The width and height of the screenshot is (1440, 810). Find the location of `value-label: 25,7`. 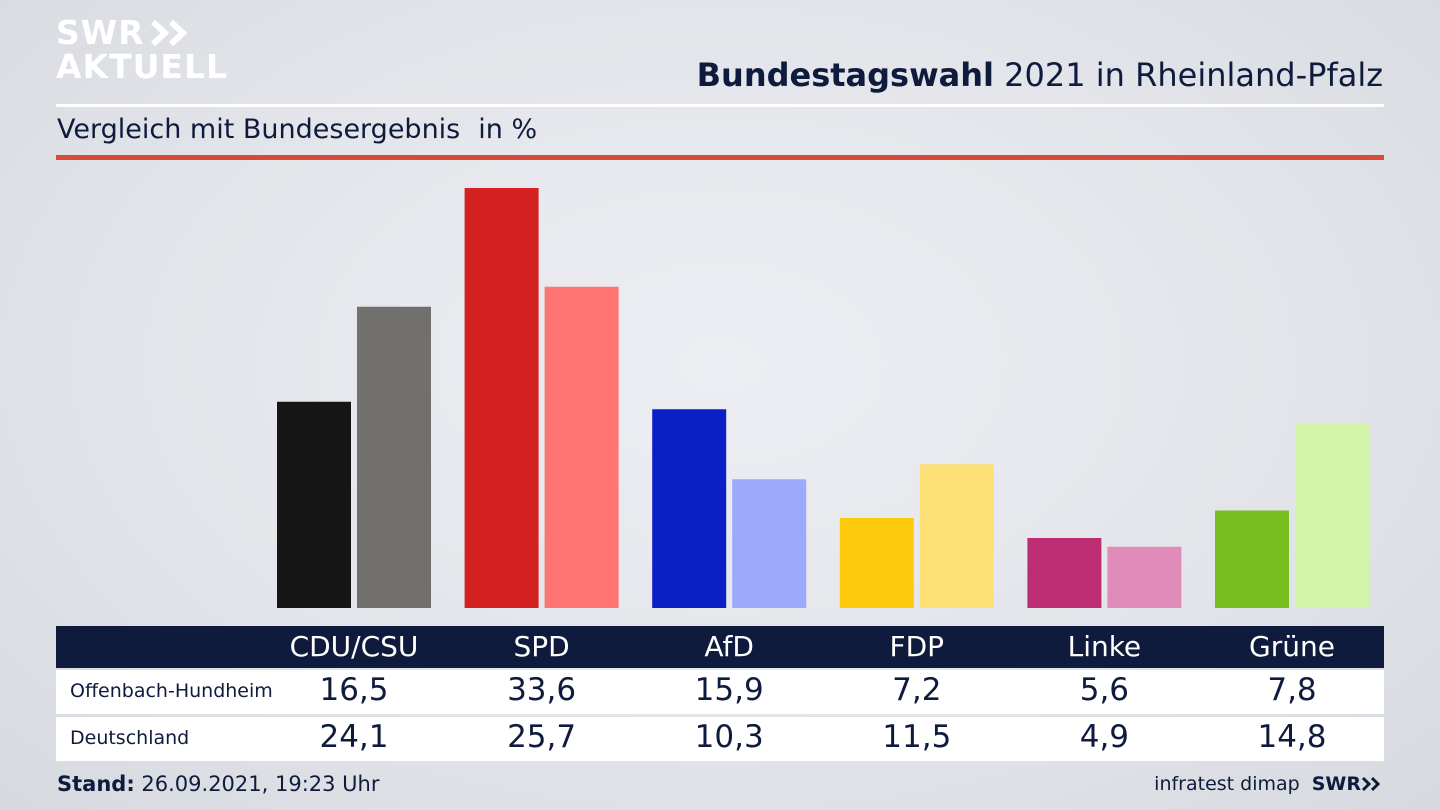

value-label: 25,7 is located at coordinates (542, 737).